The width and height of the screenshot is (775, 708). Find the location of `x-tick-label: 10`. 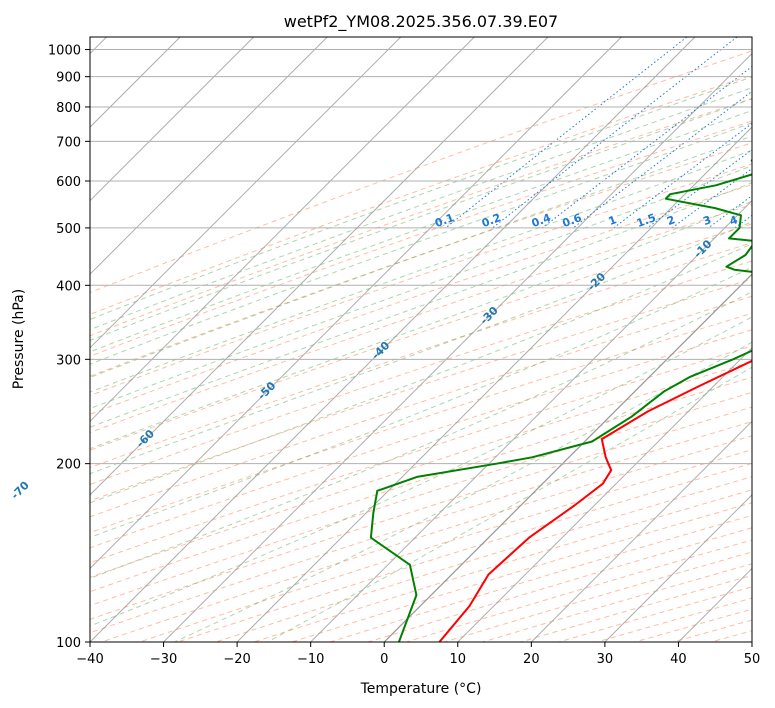

x-tick-label: 10 is located at coordinates (458, 659).